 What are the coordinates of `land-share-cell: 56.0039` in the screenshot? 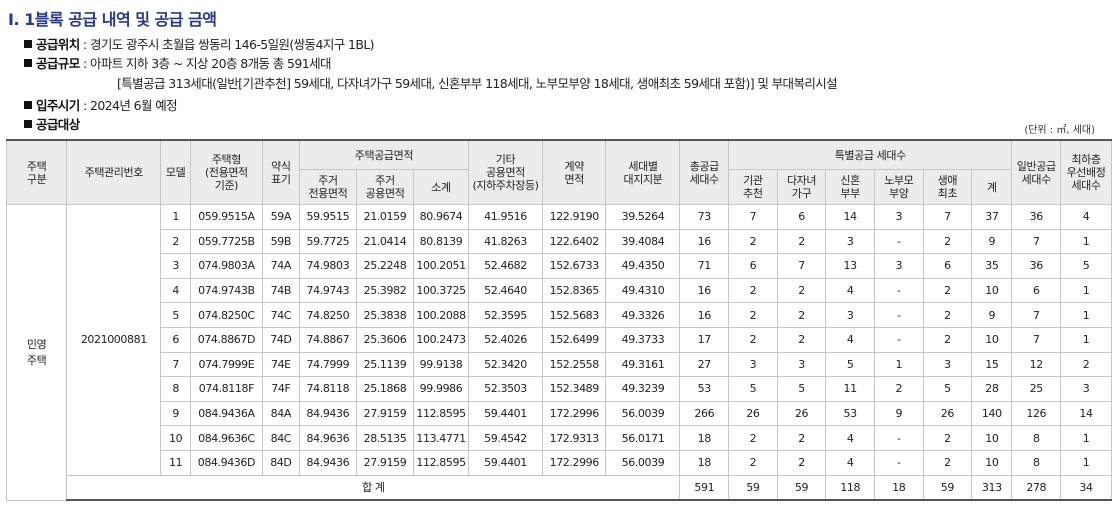 It's located at (643, 462).